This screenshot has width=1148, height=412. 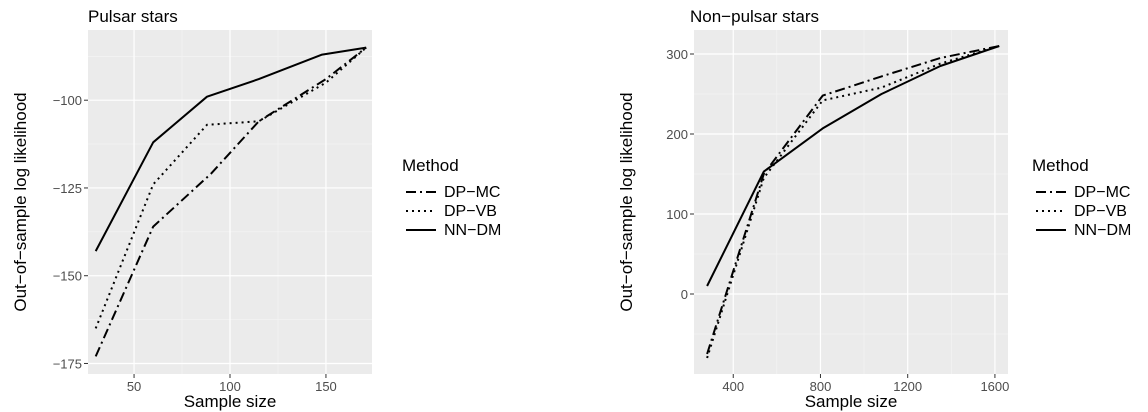 What do you see at coordinates (677, 54) in the screenshot?
I see `non-pulsar-y-tick-label: 300` at bounding box center [677, 54].